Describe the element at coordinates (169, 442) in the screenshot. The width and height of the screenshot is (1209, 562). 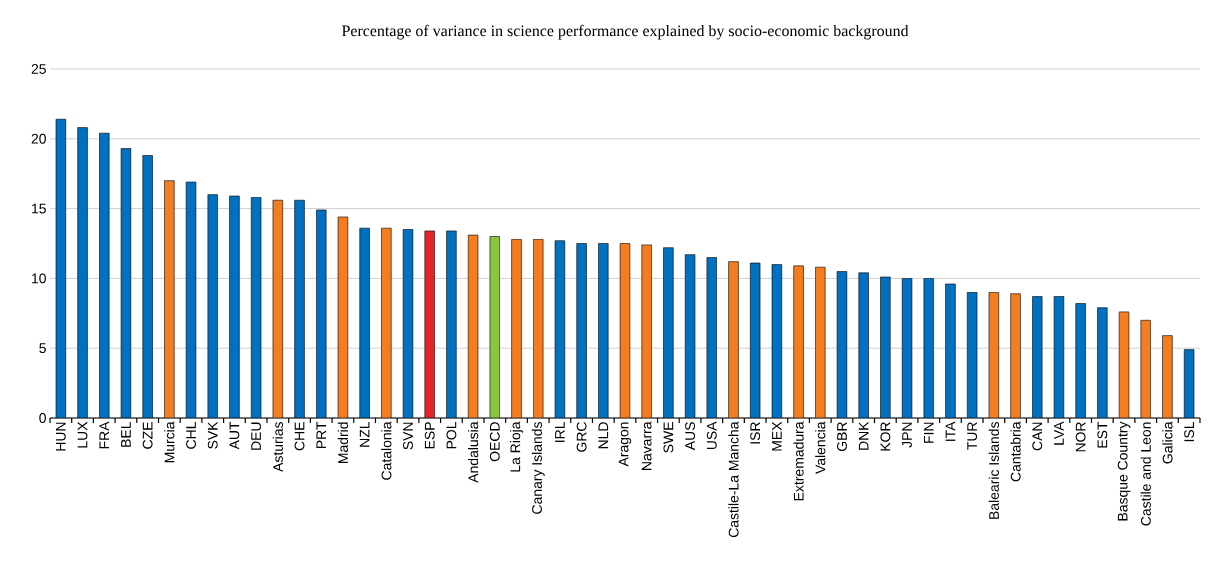
I see `x-tick-label: Murcia` at that location.